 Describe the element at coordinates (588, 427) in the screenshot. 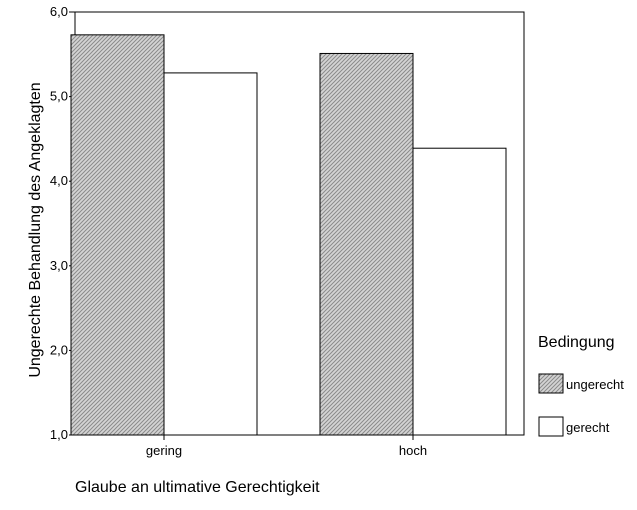

I see `legend-label-gerecht: gerecht` at that location.